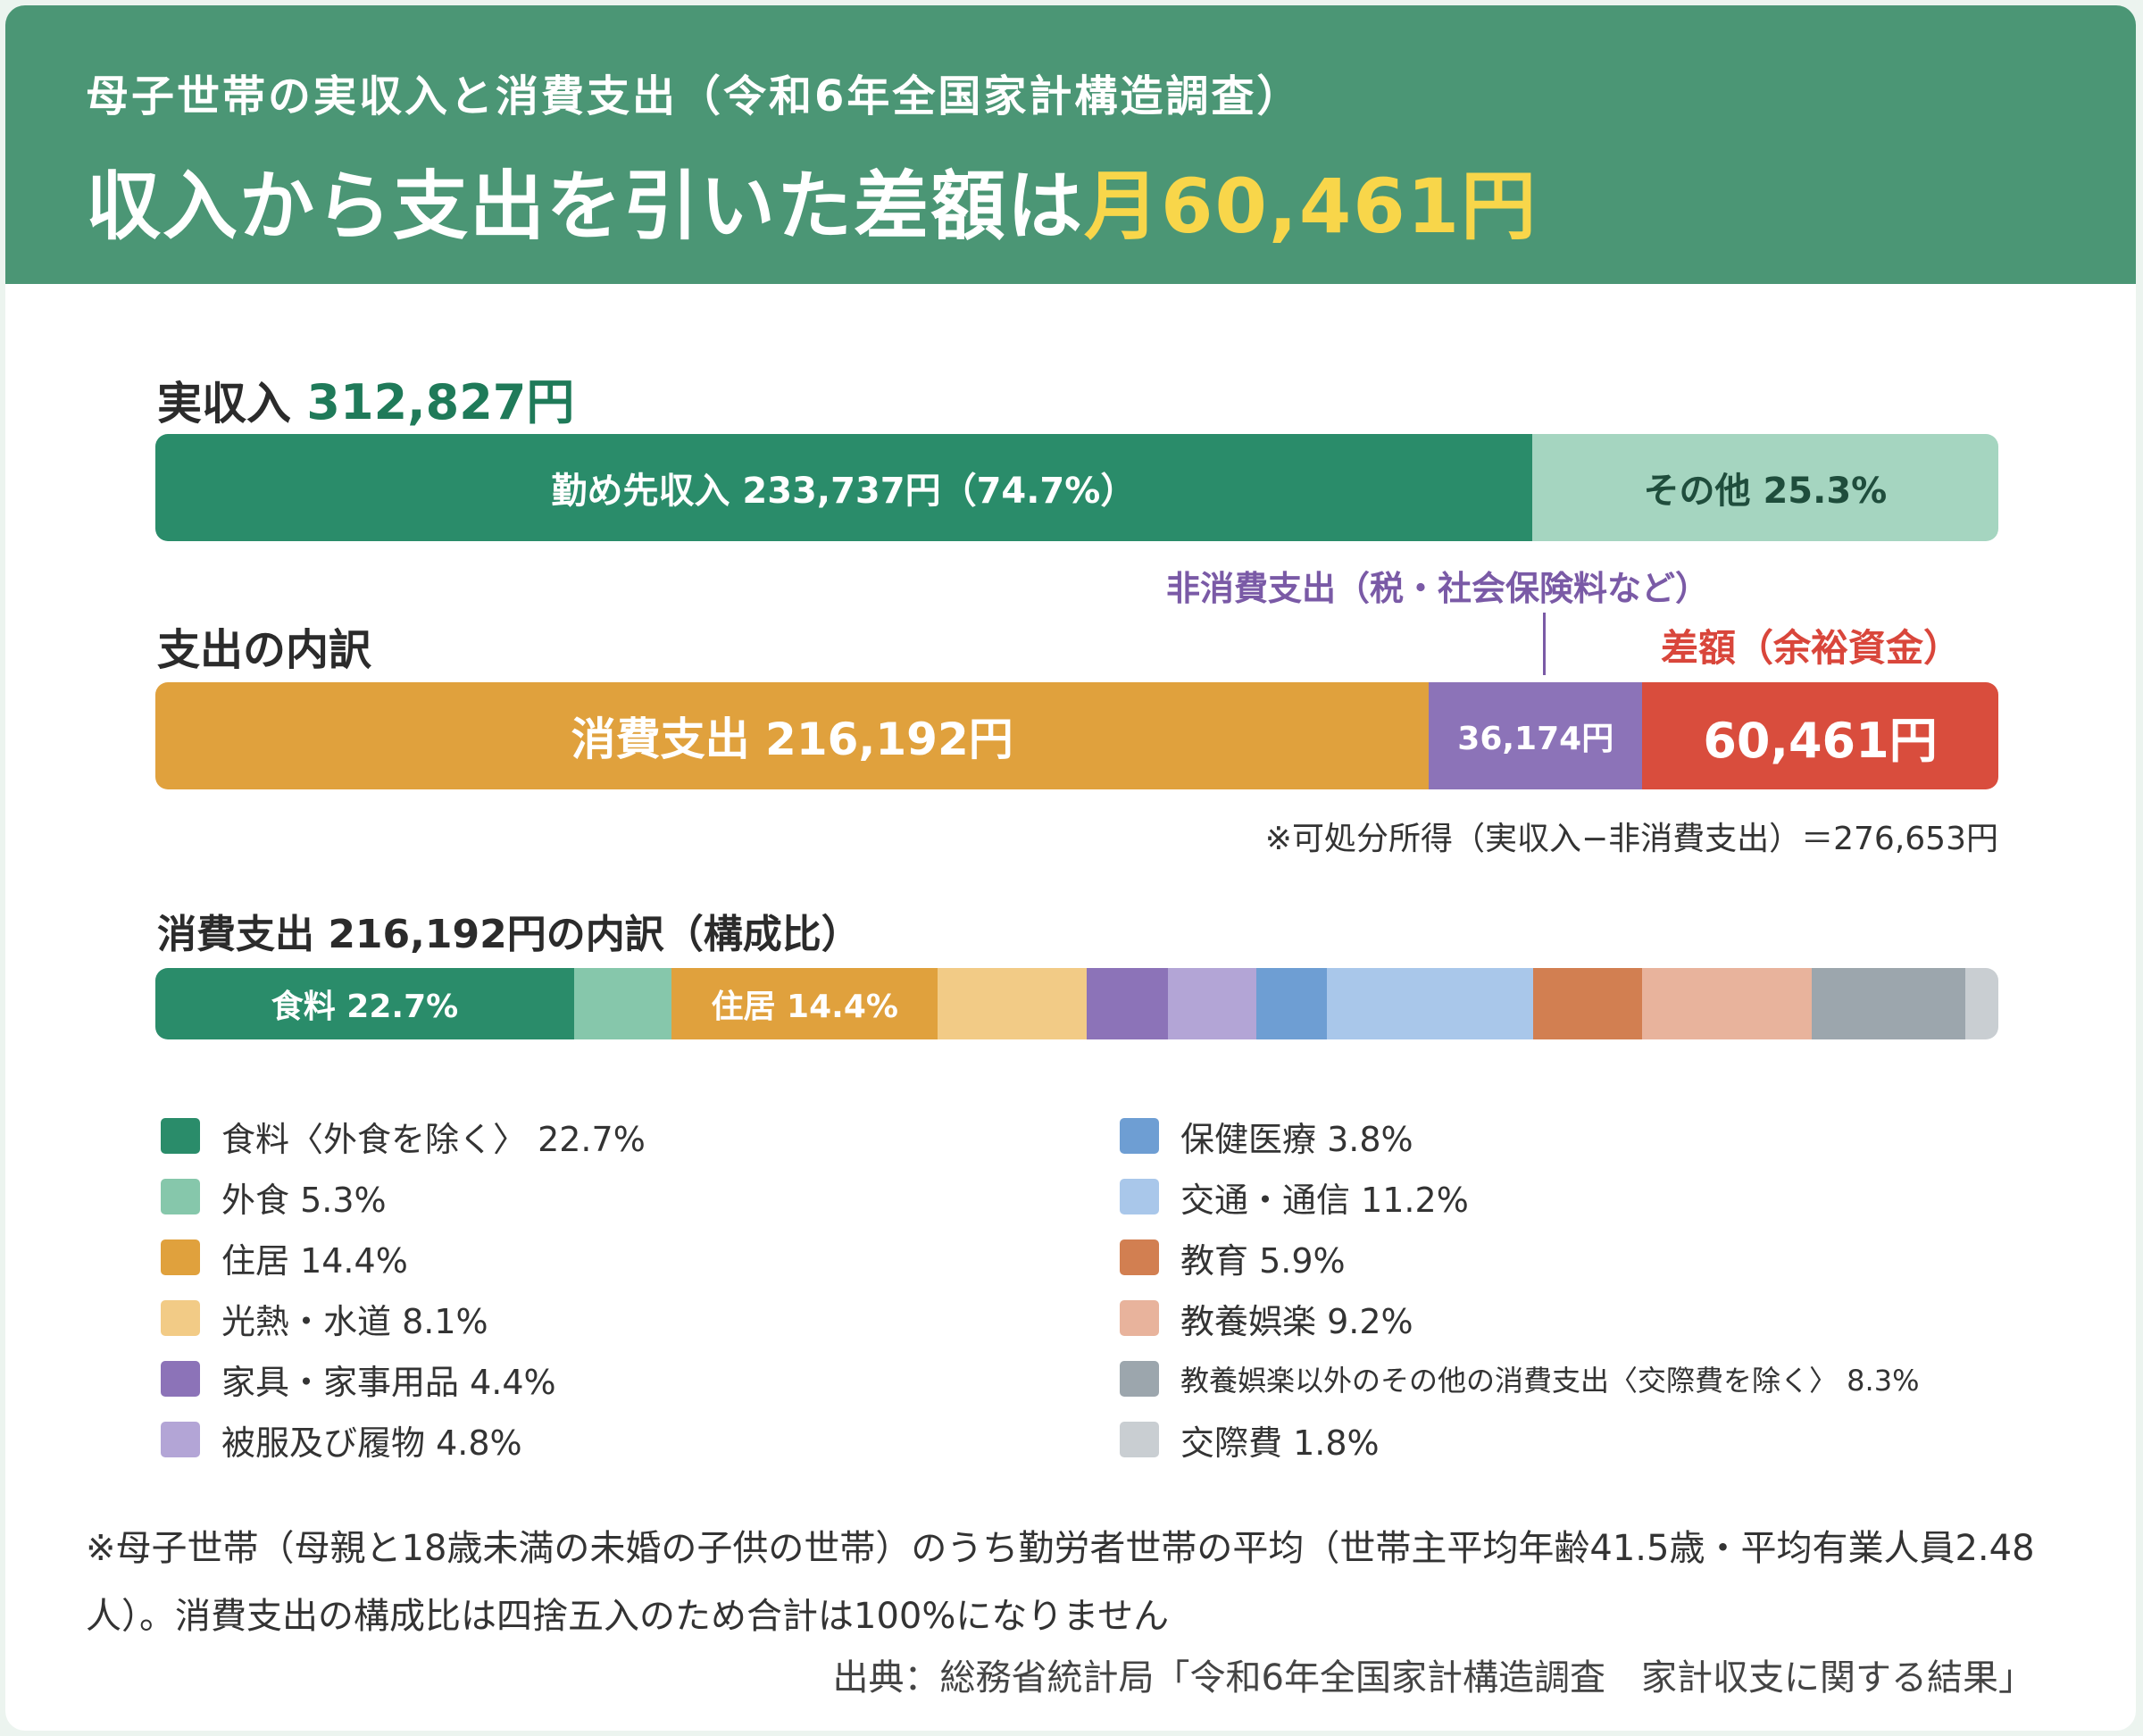 This screenshot has height=1736, width=2143. What do you see at coordinates (1311, 206) in the screenshot?
I see `header-title-highlight: 月60,461円` at bounding box center [1311, 206].